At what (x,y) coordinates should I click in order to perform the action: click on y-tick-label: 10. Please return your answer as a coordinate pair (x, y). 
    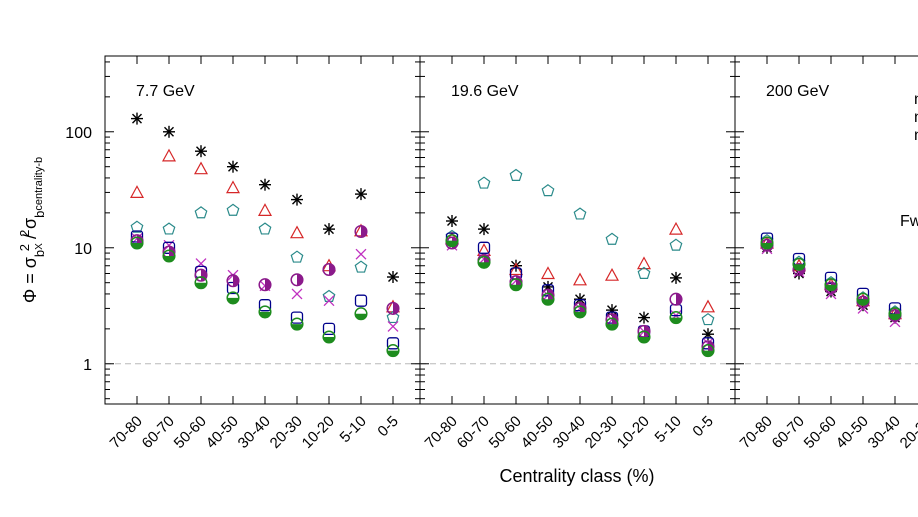
    Looking at the image, I should click on (83, 249).